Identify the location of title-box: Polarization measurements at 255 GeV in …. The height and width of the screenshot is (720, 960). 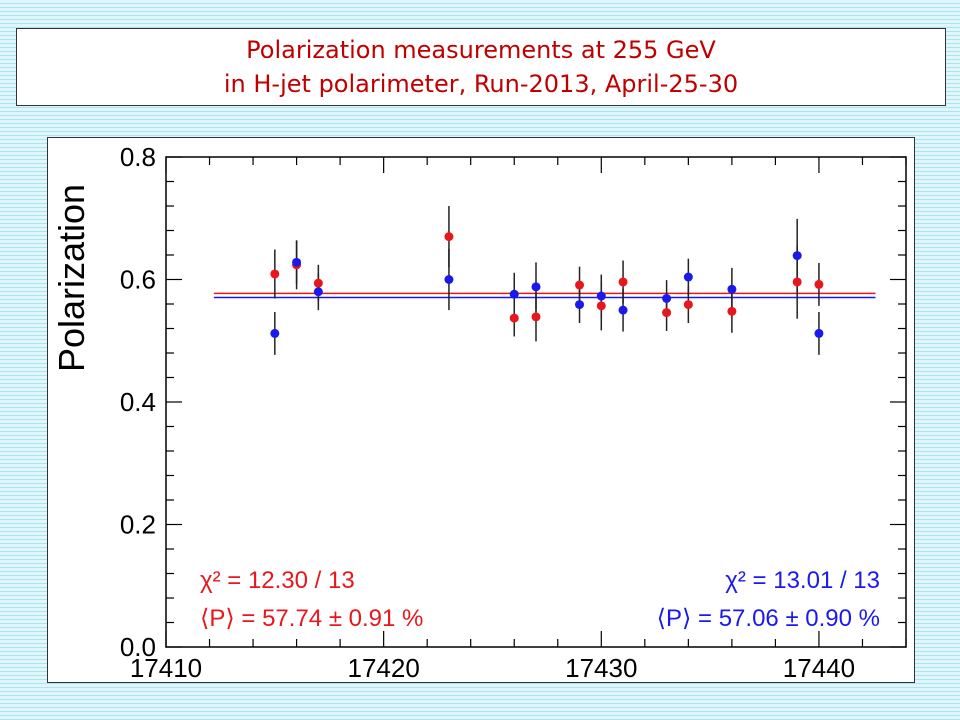
(481, 67).